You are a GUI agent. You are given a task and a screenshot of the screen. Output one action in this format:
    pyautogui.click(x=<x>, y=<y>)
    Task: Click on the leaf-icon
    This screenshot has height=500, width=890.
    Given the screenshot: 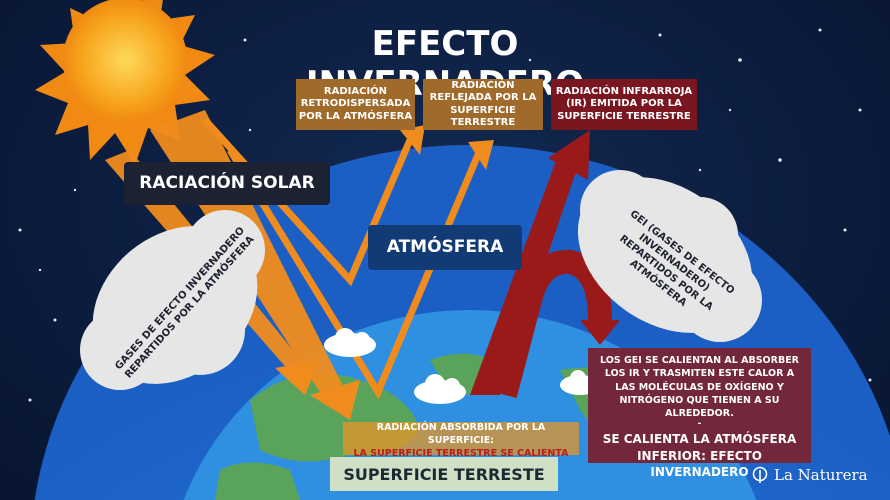 What is the action you would take?
    pyautogui.click(x=760, y=474)
    